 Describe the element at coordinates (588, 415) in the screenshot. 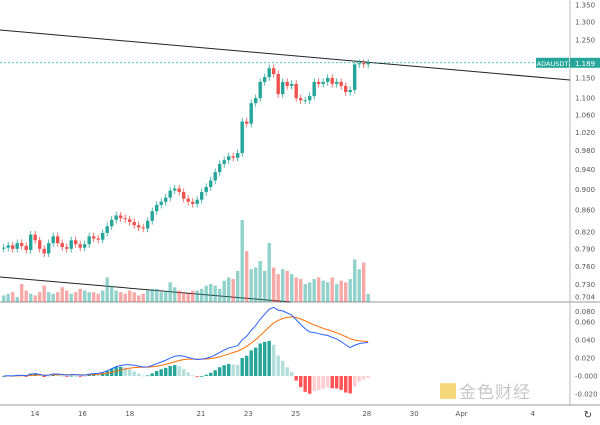

I see `reset-icon: ↻` at that location.